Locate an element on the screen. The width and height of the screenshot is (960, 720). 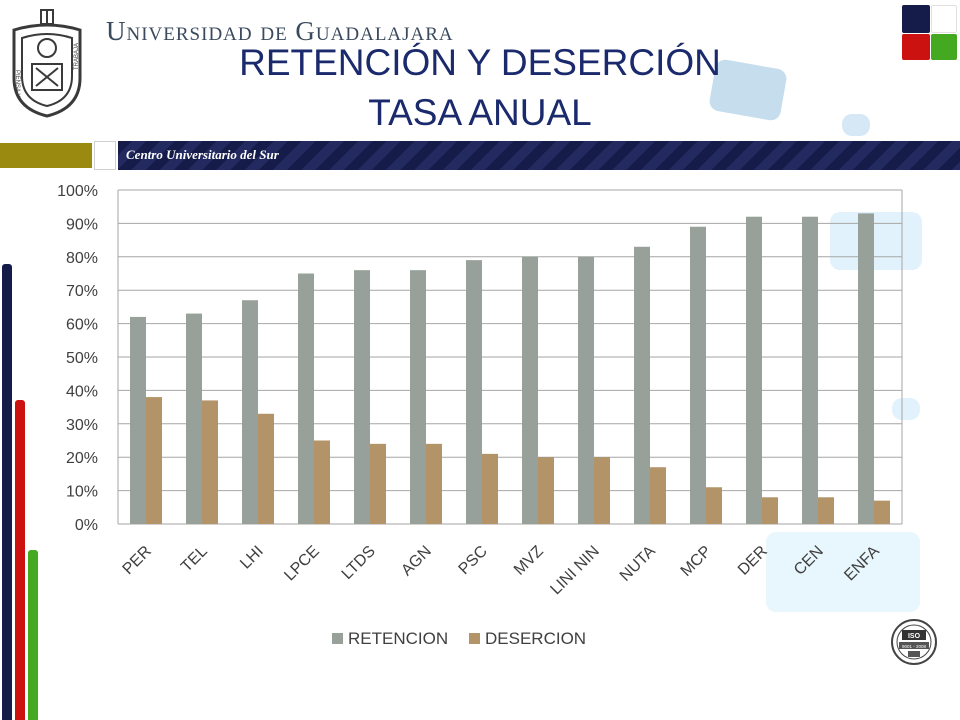
y-tick-label: 80% is located at coordinates (82, 258).